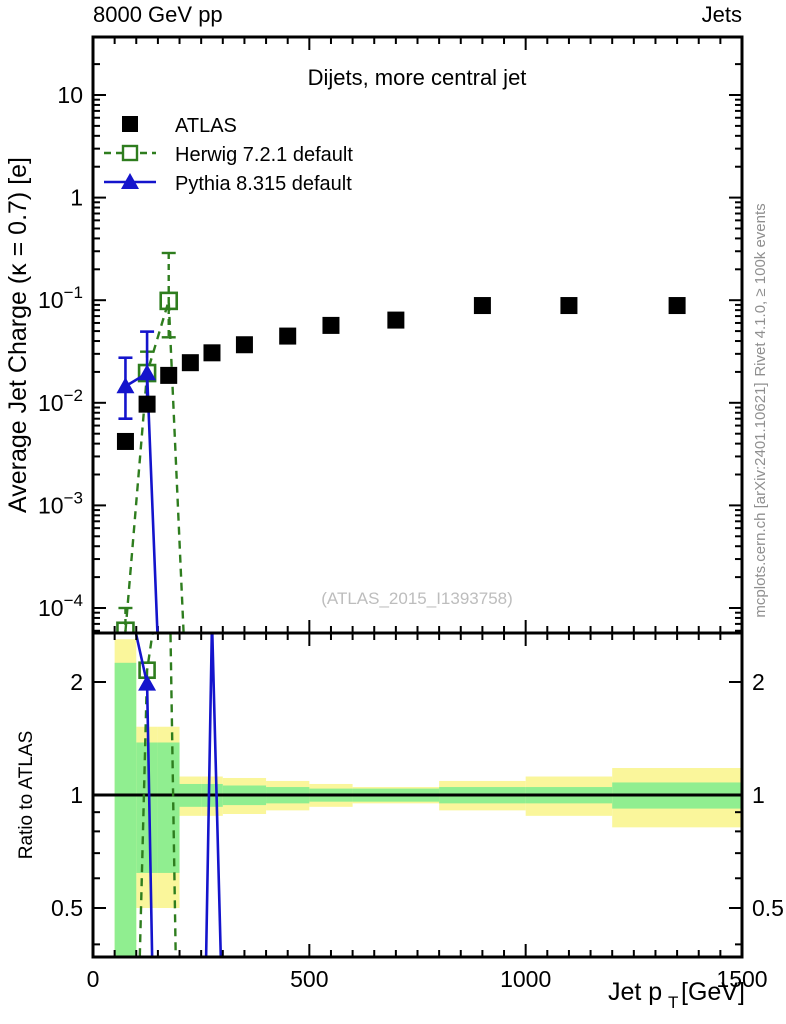  I want to click on svg-text: Jet p, so click(635, 992).